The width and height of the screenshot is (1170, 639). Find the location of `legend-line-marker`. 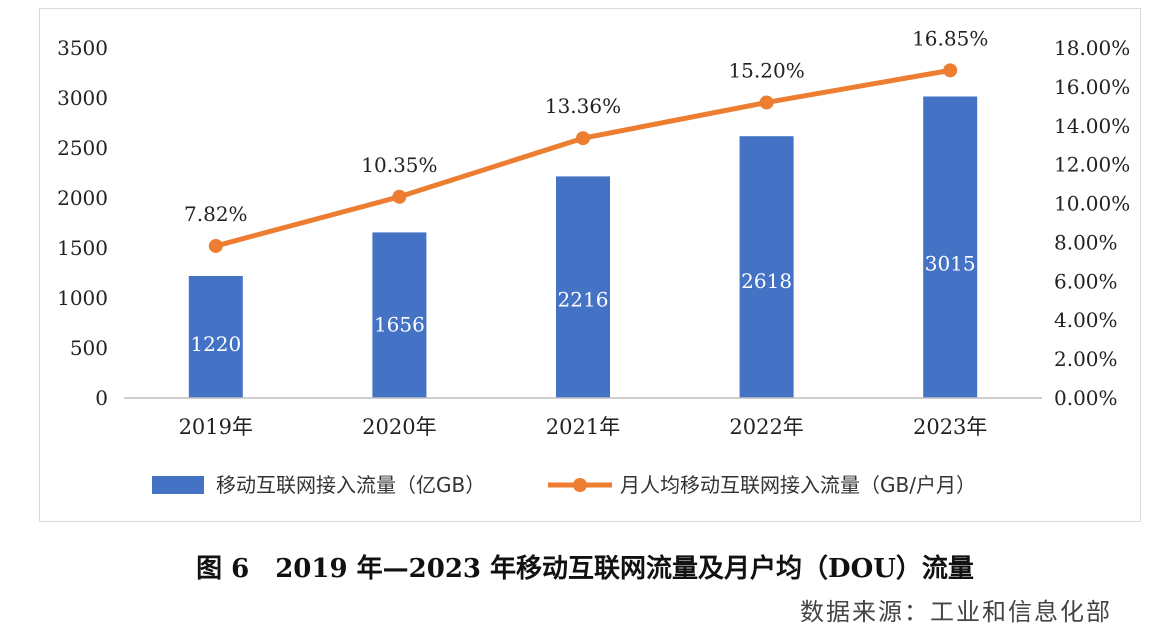

legend-line-marker is located at coordinates (580, 485).